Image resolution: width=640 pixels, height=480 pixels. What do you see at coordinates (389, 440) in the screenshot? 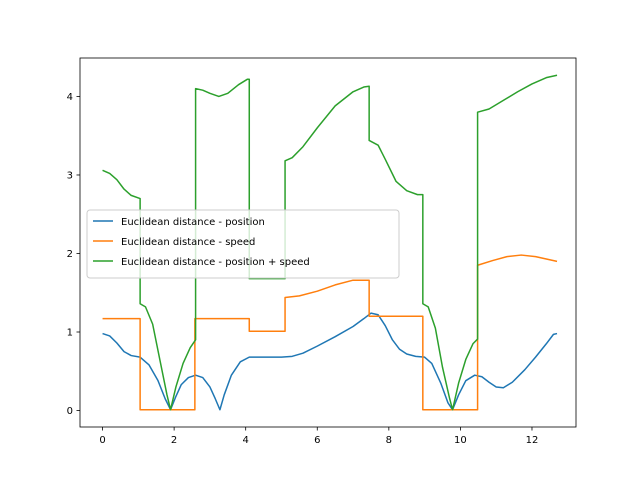
I see `x-tick-label: 8` at bounding box center [389, 440].